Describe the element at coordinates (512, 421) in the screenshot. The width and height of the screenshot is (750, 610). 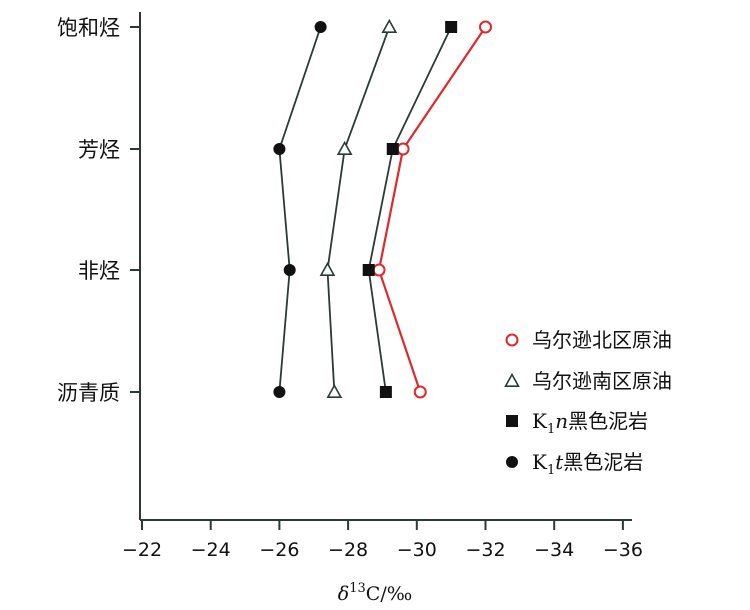
I see `legend-marker-k1n-mudstone` at that location.